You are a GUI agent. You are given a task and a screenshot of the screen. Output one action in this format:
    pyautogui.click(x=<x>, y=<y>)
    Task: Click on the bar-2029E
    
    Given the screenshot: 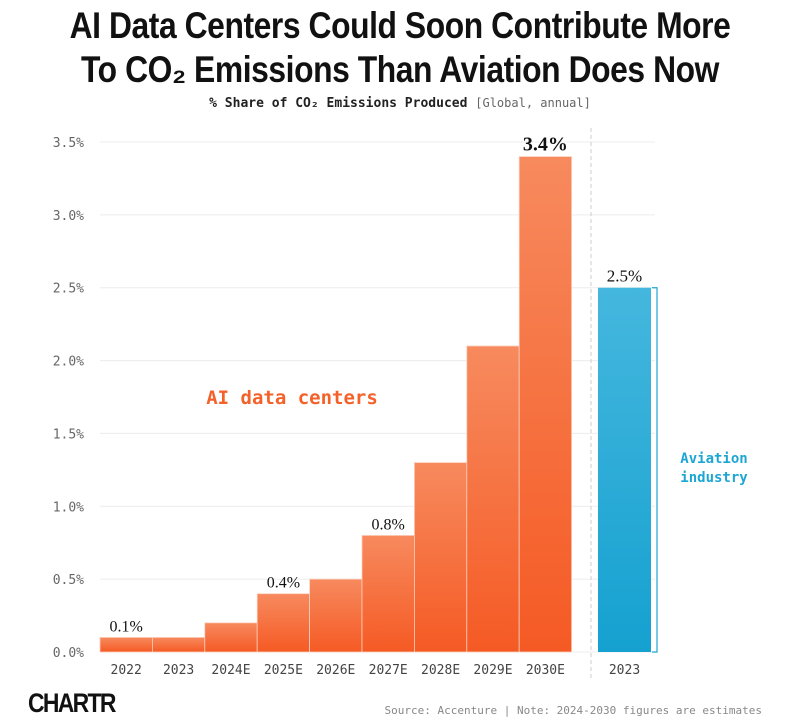 What is the action you would take?
    pyautogui.click(x=493, y=499)
    